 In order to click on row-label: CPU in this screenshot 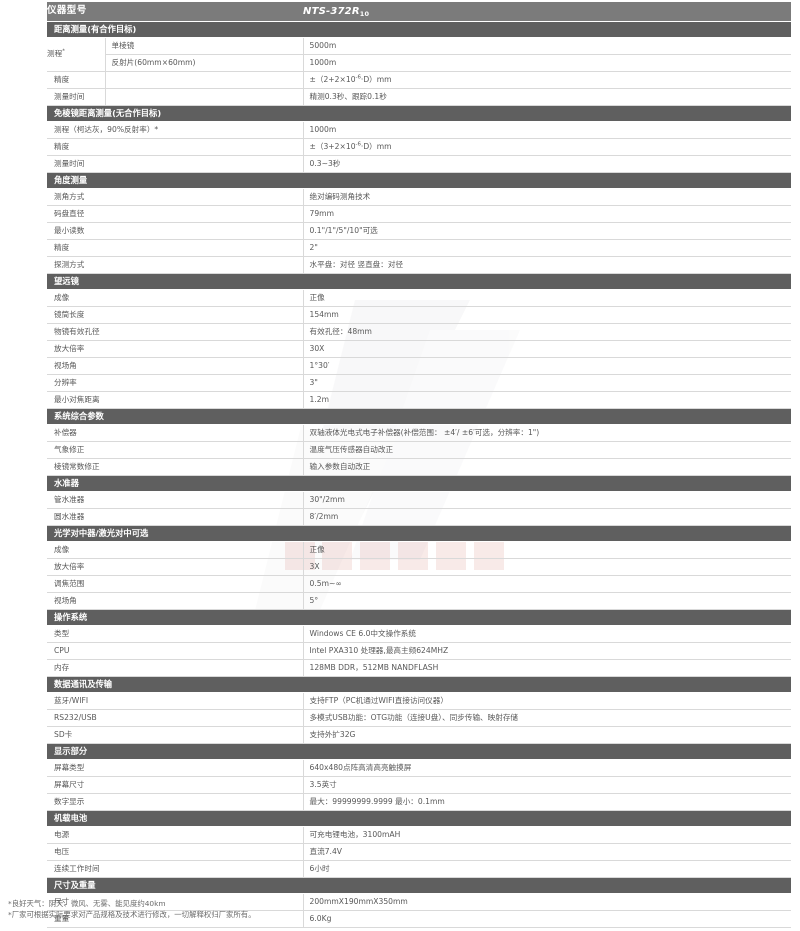, I will do `click(175, 651)`.